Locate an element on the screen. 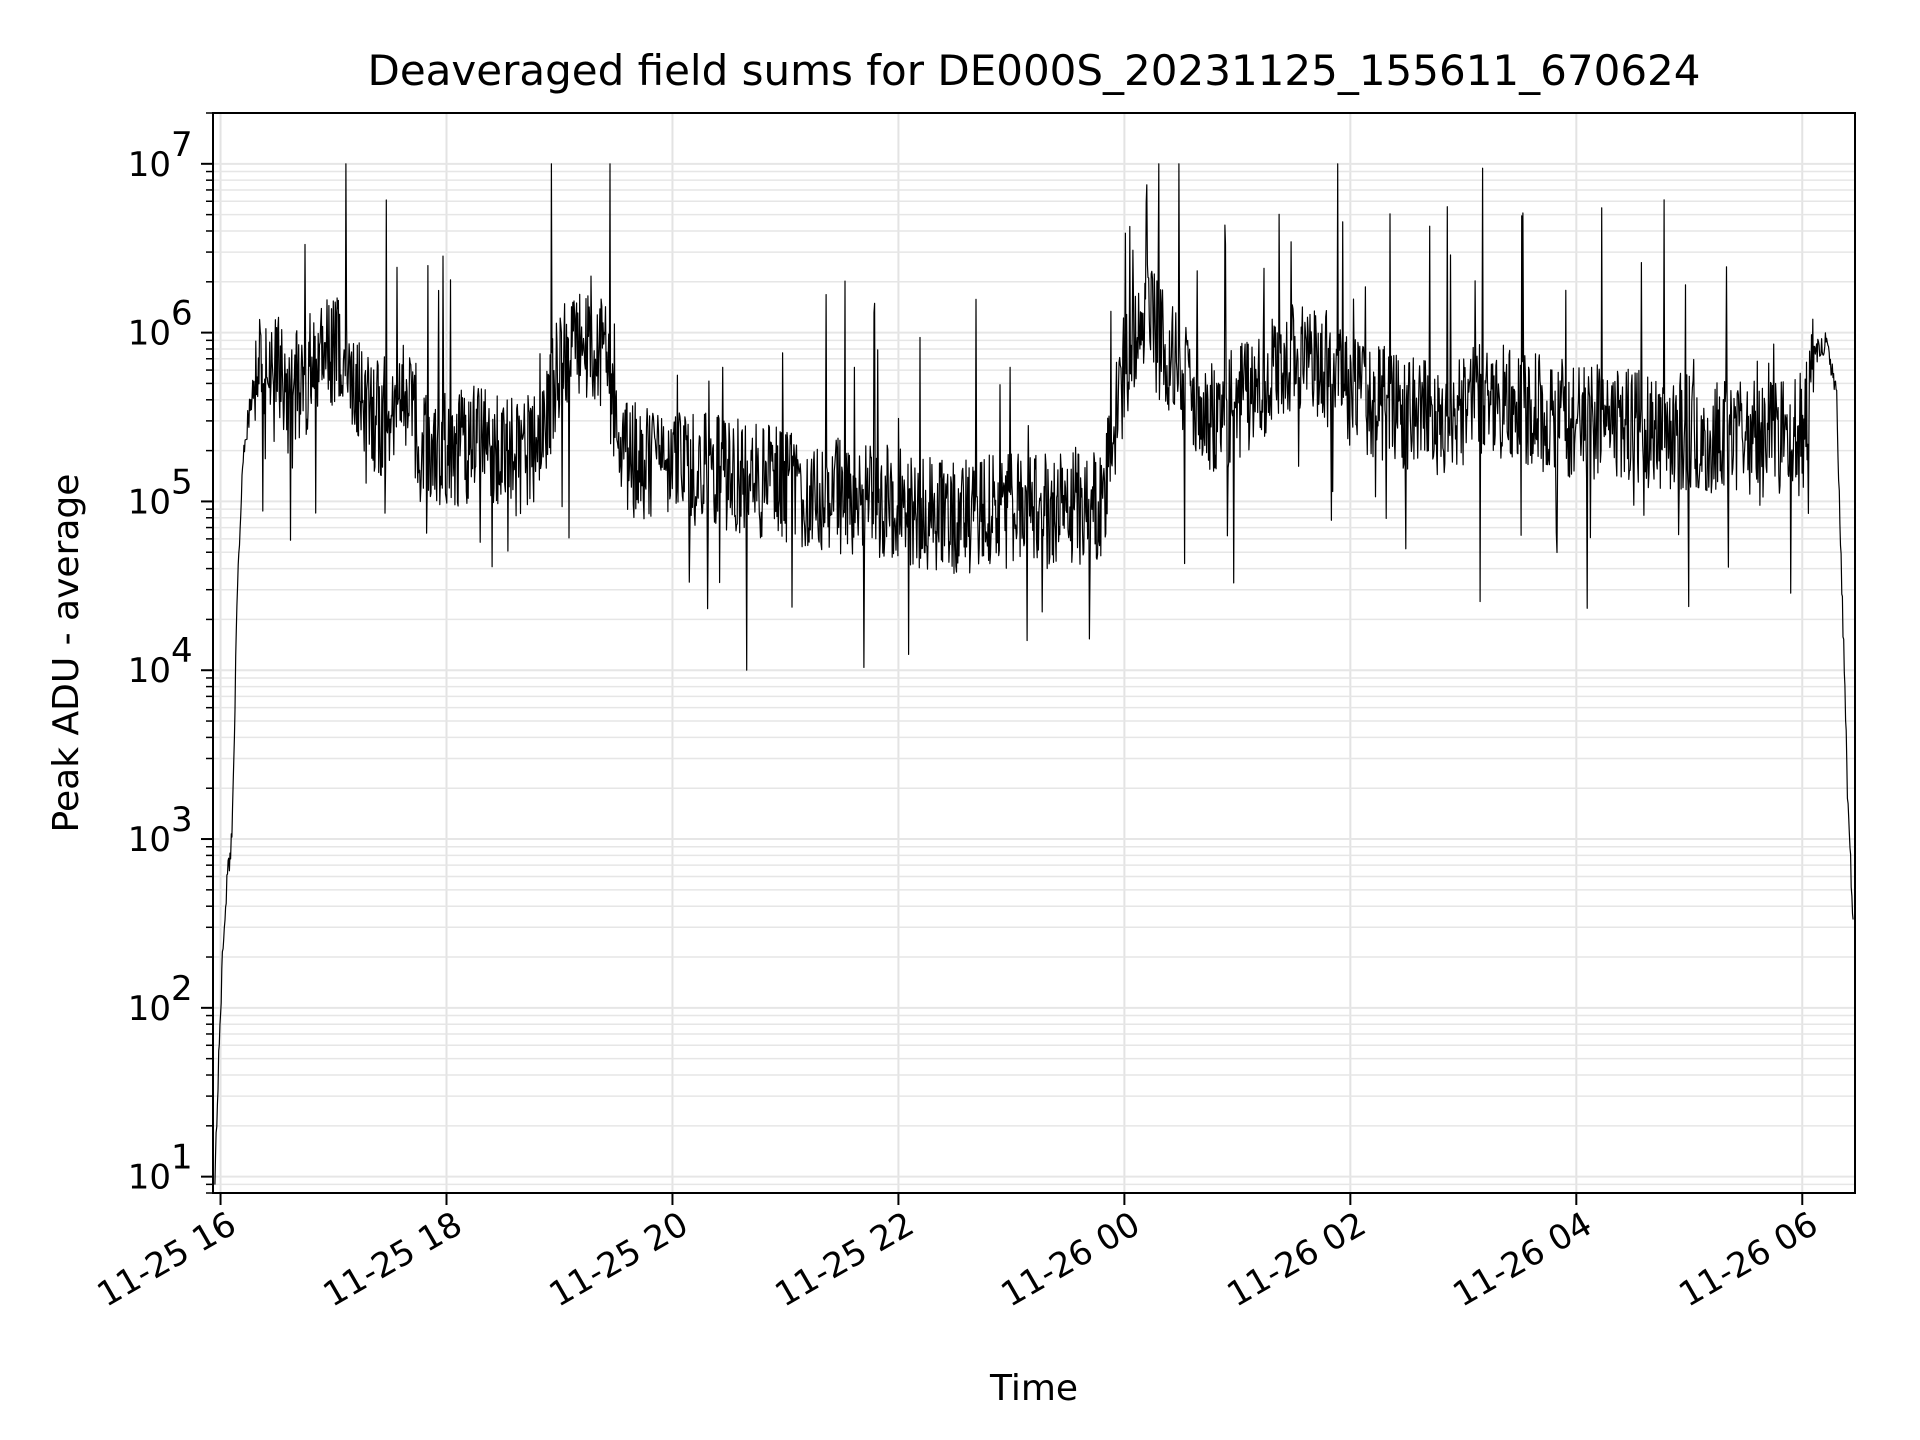 The image size is (1920, 1440). x-tick-label: 11-26 02 is located at coordinates (1296, 1259).